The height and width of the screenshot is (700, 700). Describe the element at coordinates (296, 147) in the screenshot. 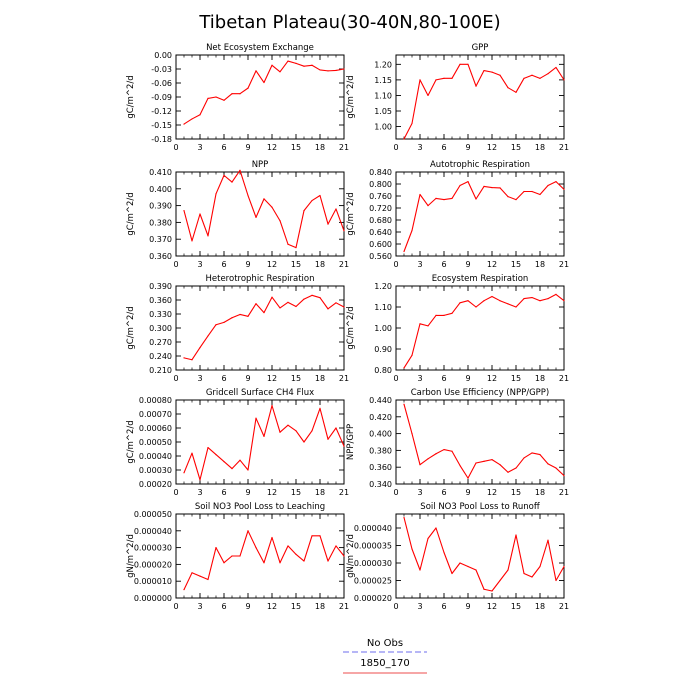

I see `x-tick-label: 15` at that location.